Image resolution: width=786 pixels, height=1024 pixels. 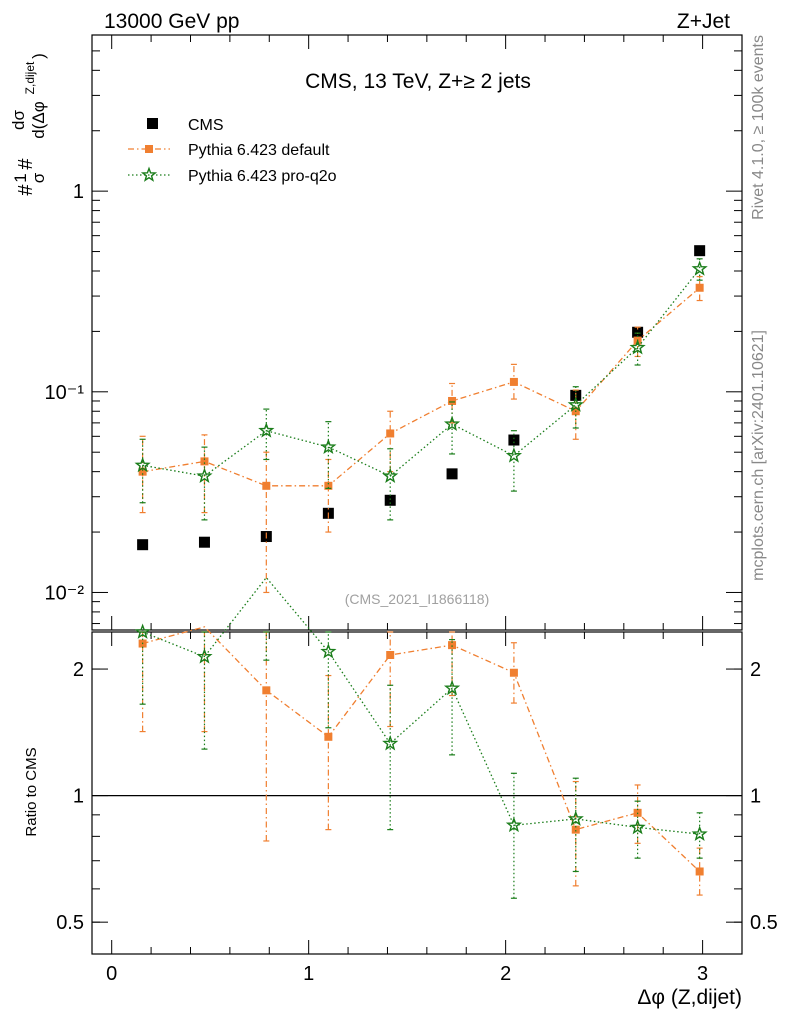 What do you see at coordinates (171, 21) in the screenshot?
I see `process-label: 13000 GeV pp` at bounding box center [171, 21].